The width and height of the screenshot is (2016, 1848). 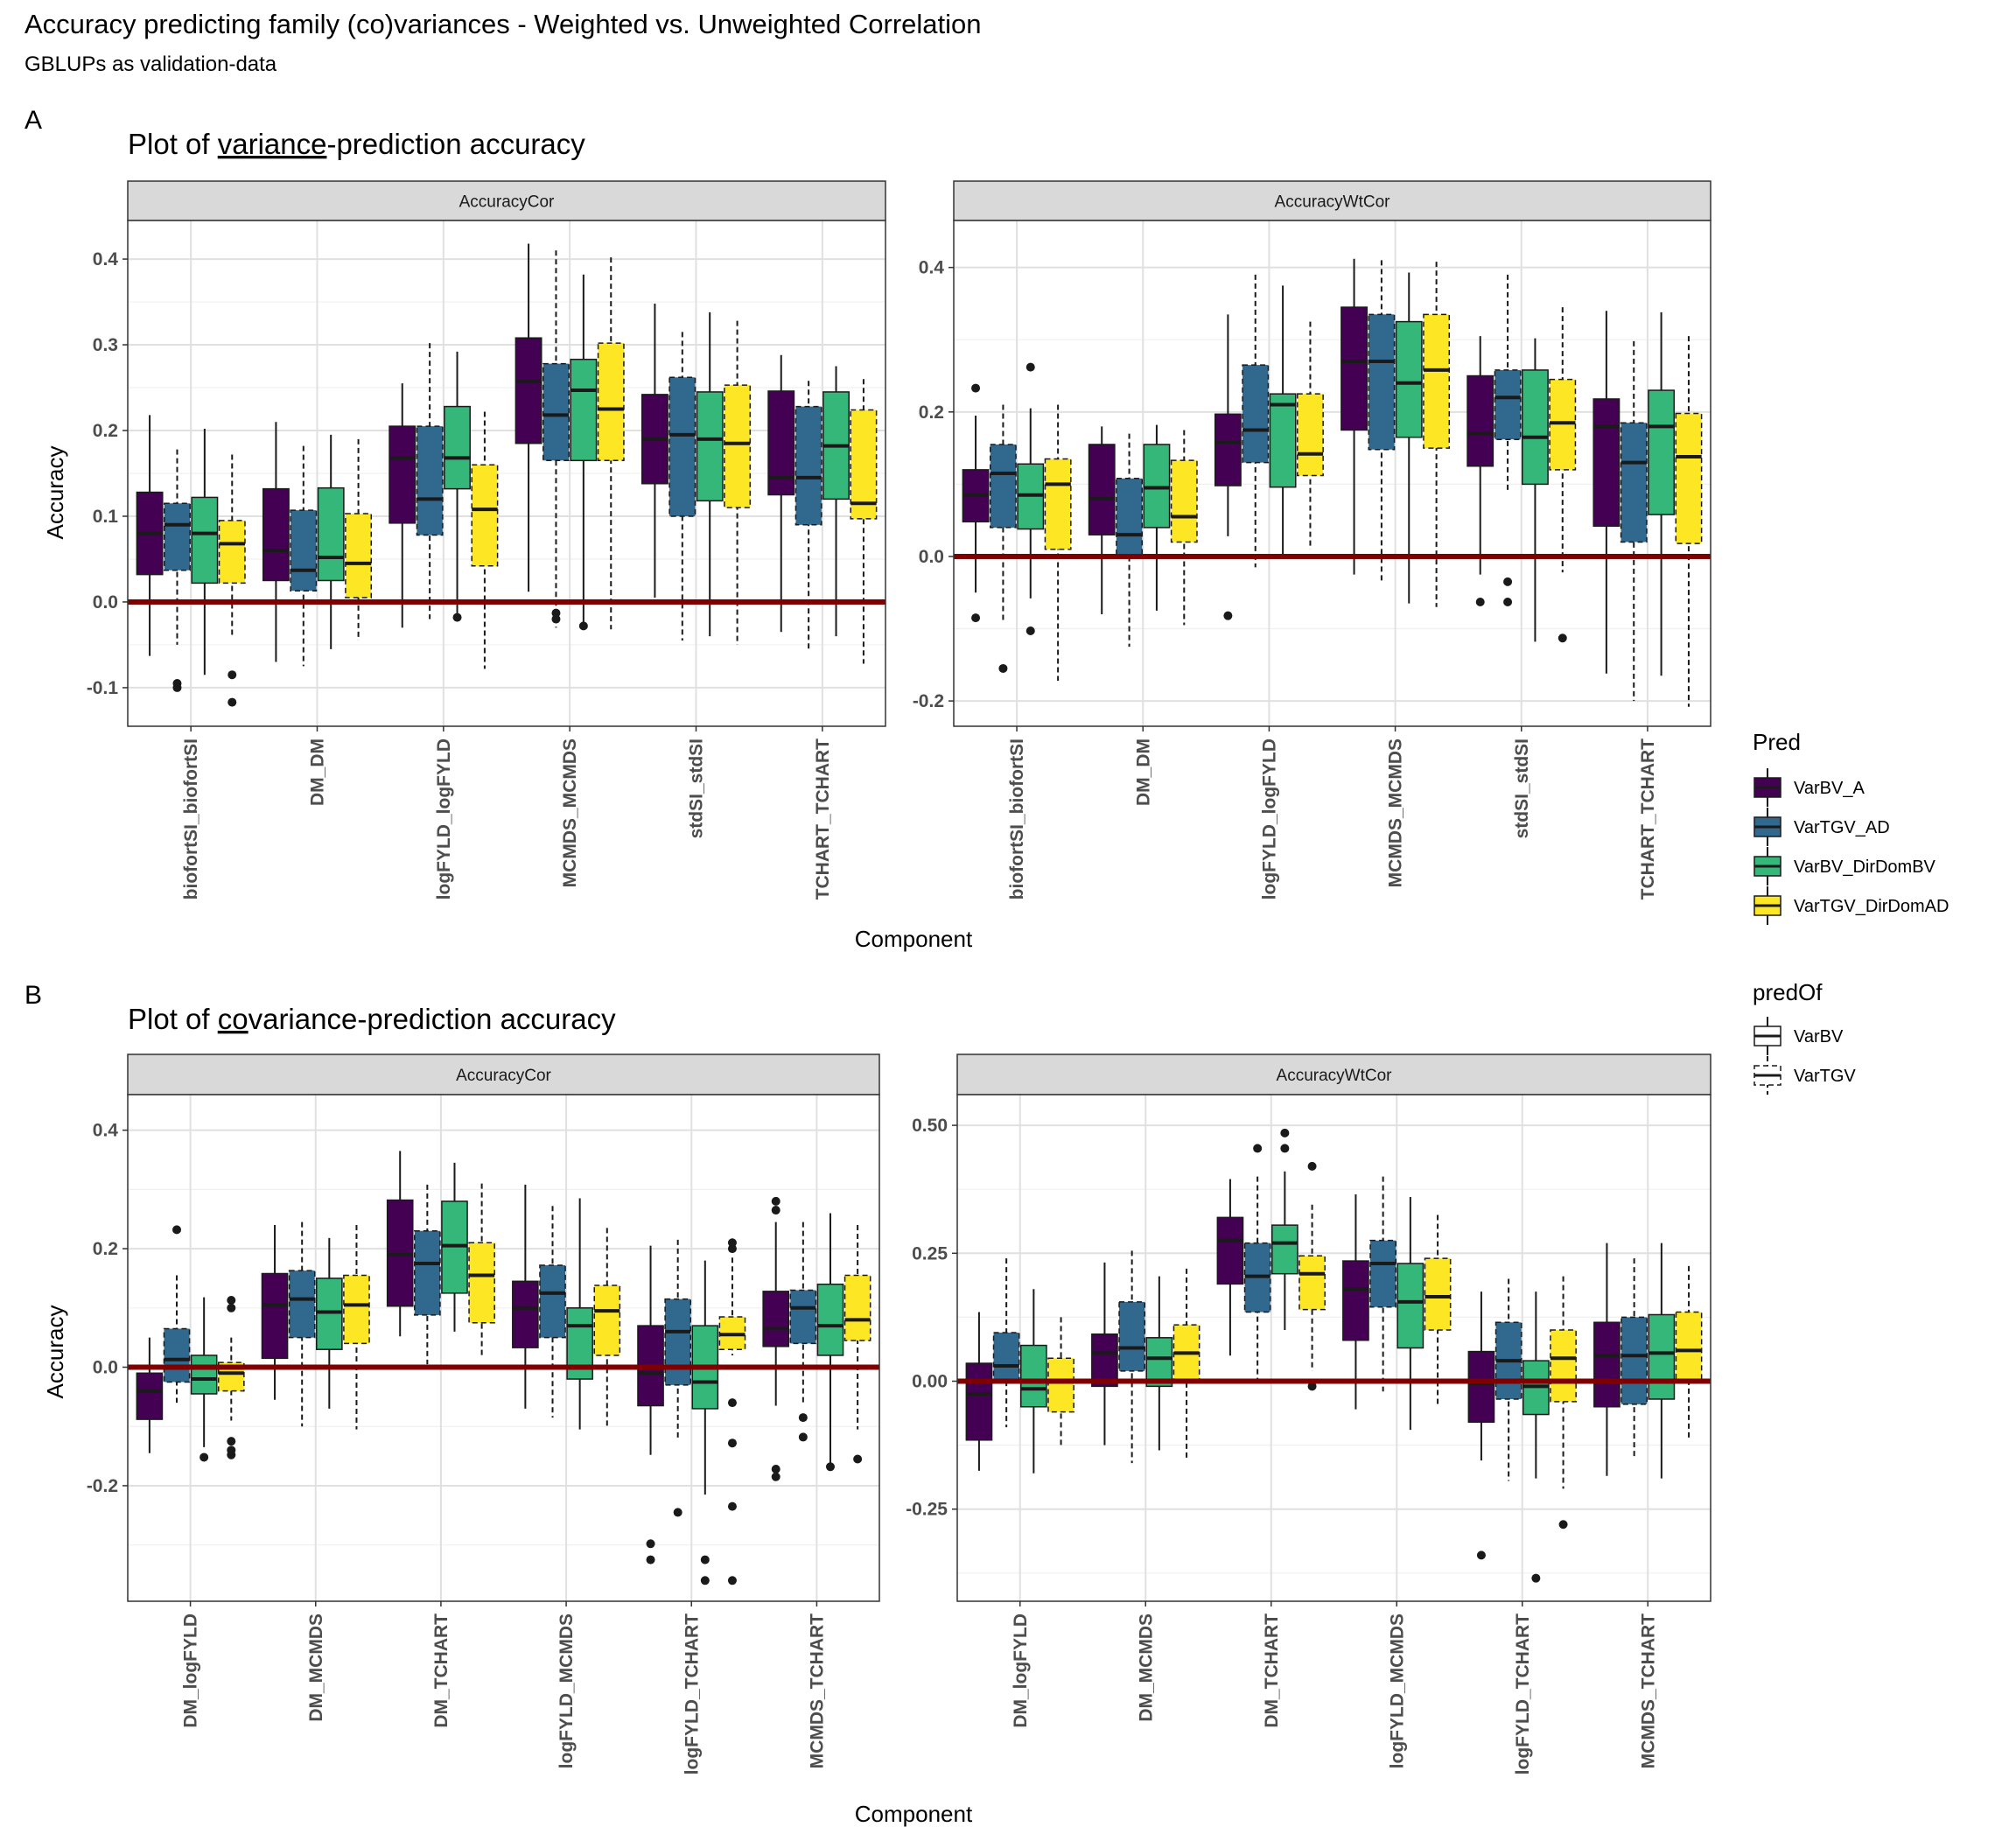 I want to click on y-tick-label: -0.25, so click(x=927, y=1510).